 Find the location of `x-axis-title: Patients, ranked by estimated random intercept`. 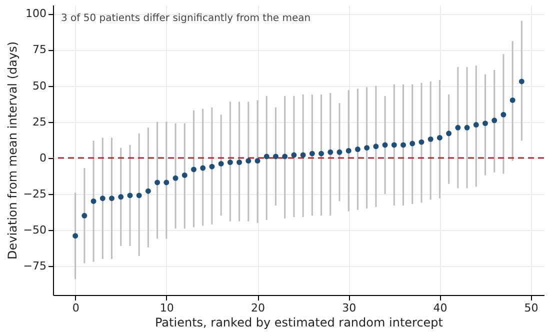

x-axis-title: Patients, ranked by estimated random intercept is located at coordinates (299, 323).